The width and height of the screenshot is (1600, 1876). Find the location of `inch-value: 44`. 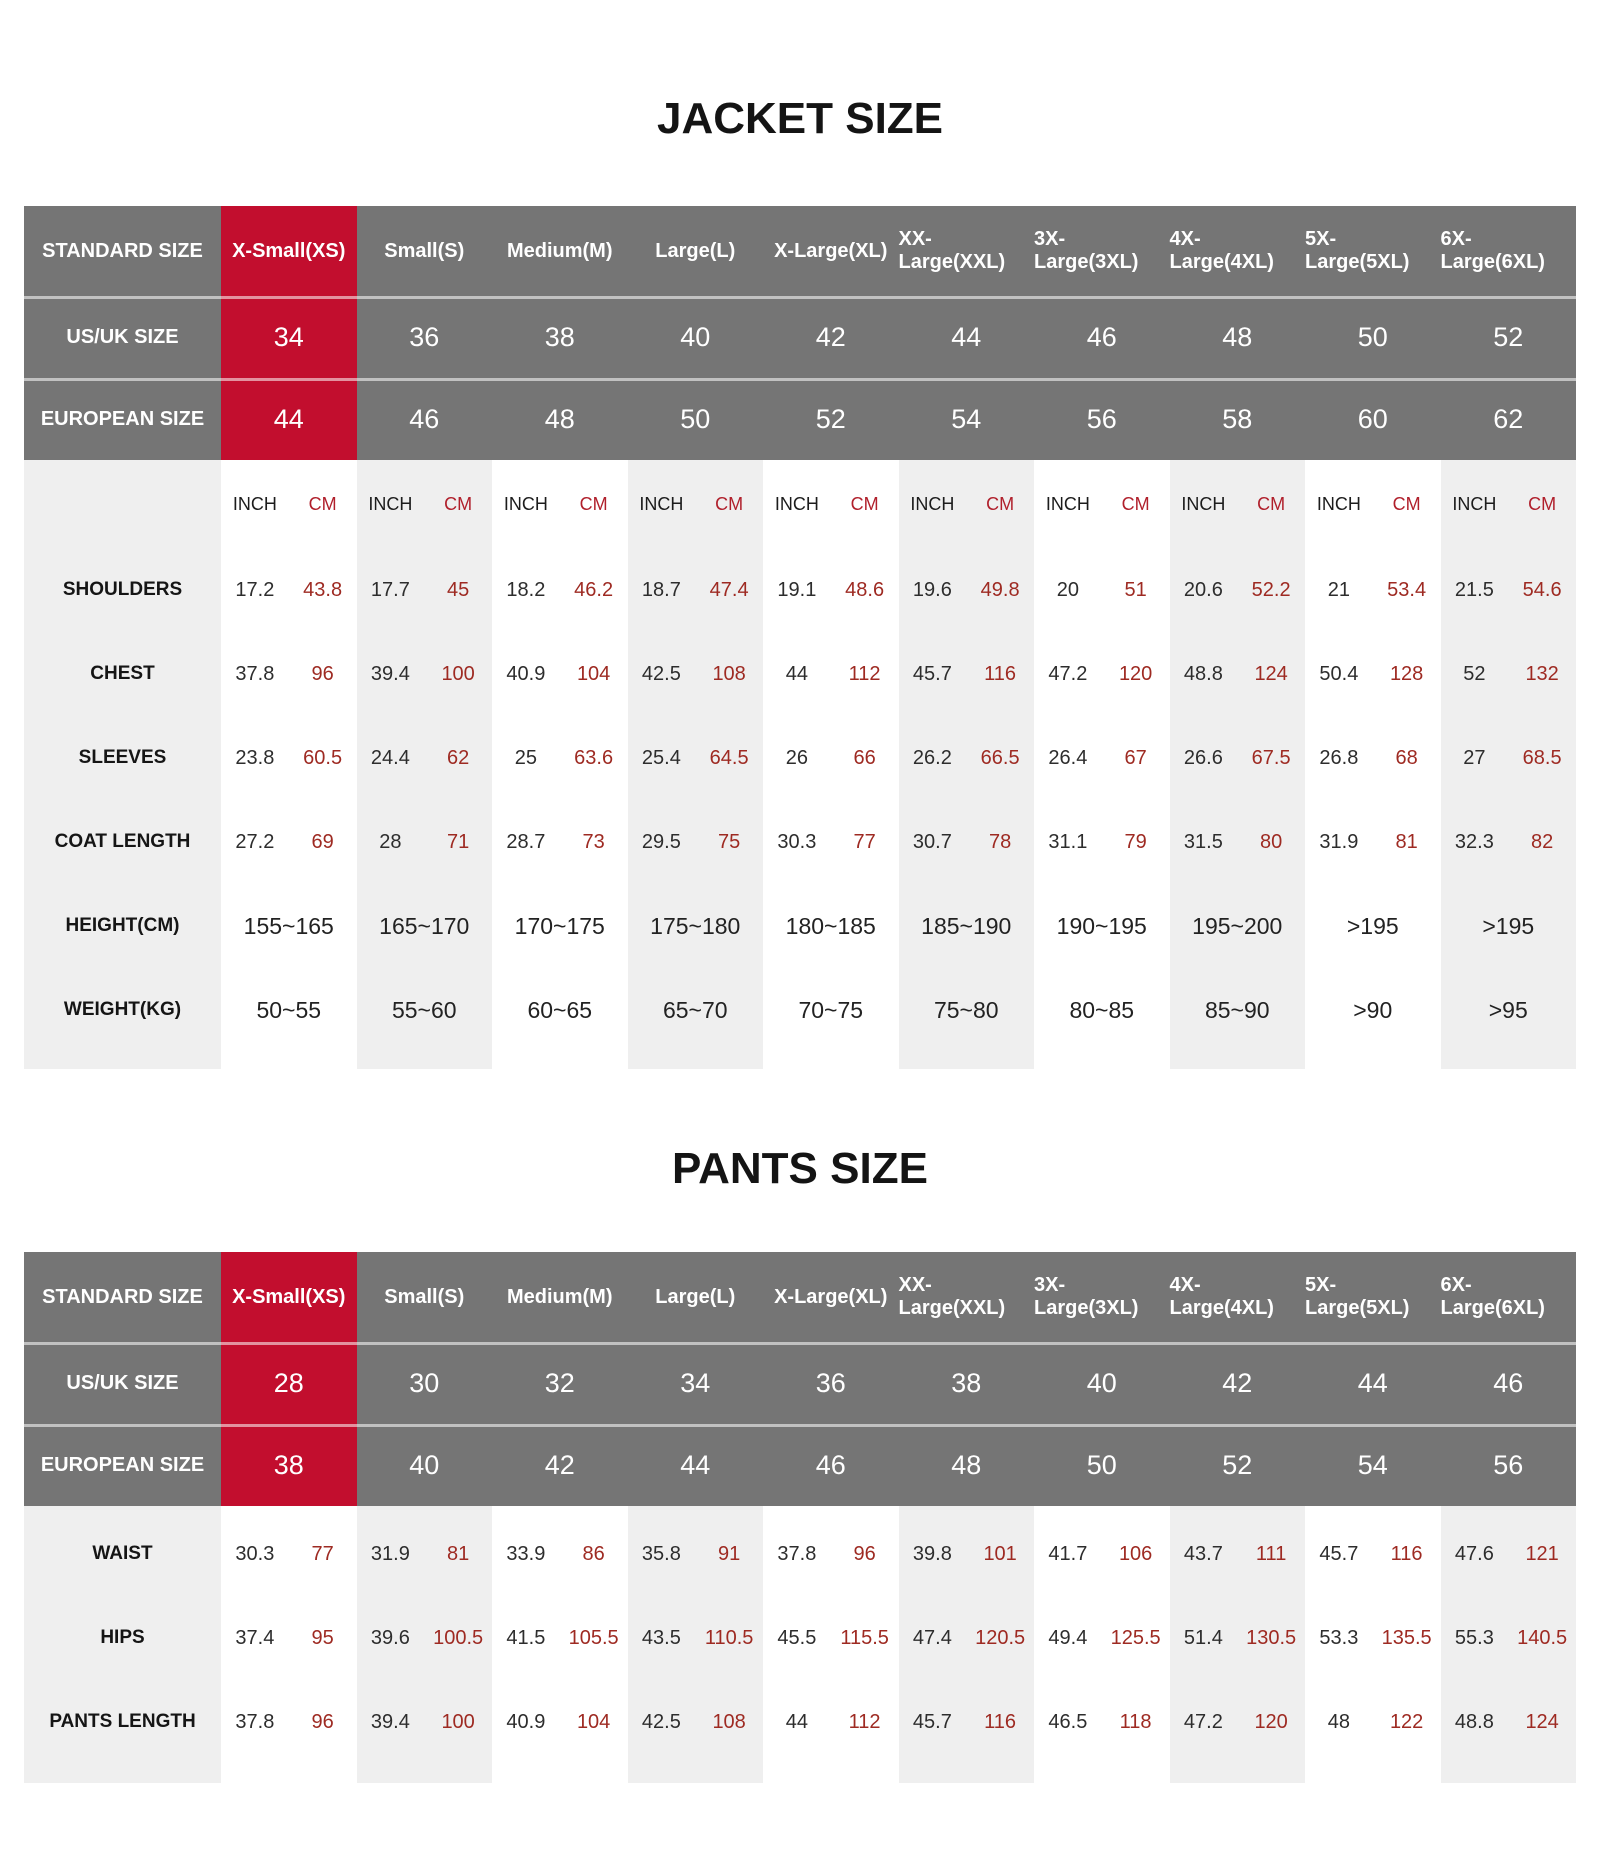

inch-value: 44 is located at coordinates (796, 1721).